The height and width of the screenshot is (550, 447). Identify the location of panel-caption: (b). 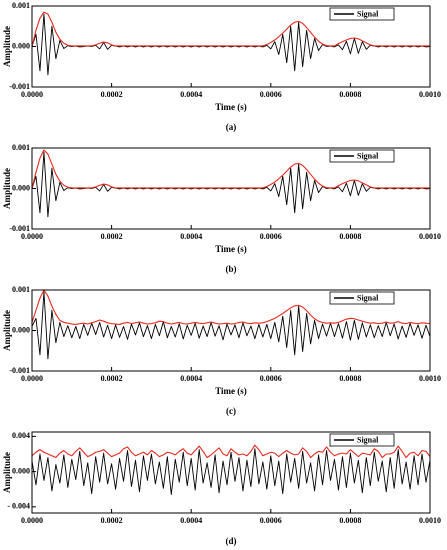
(231, 269).